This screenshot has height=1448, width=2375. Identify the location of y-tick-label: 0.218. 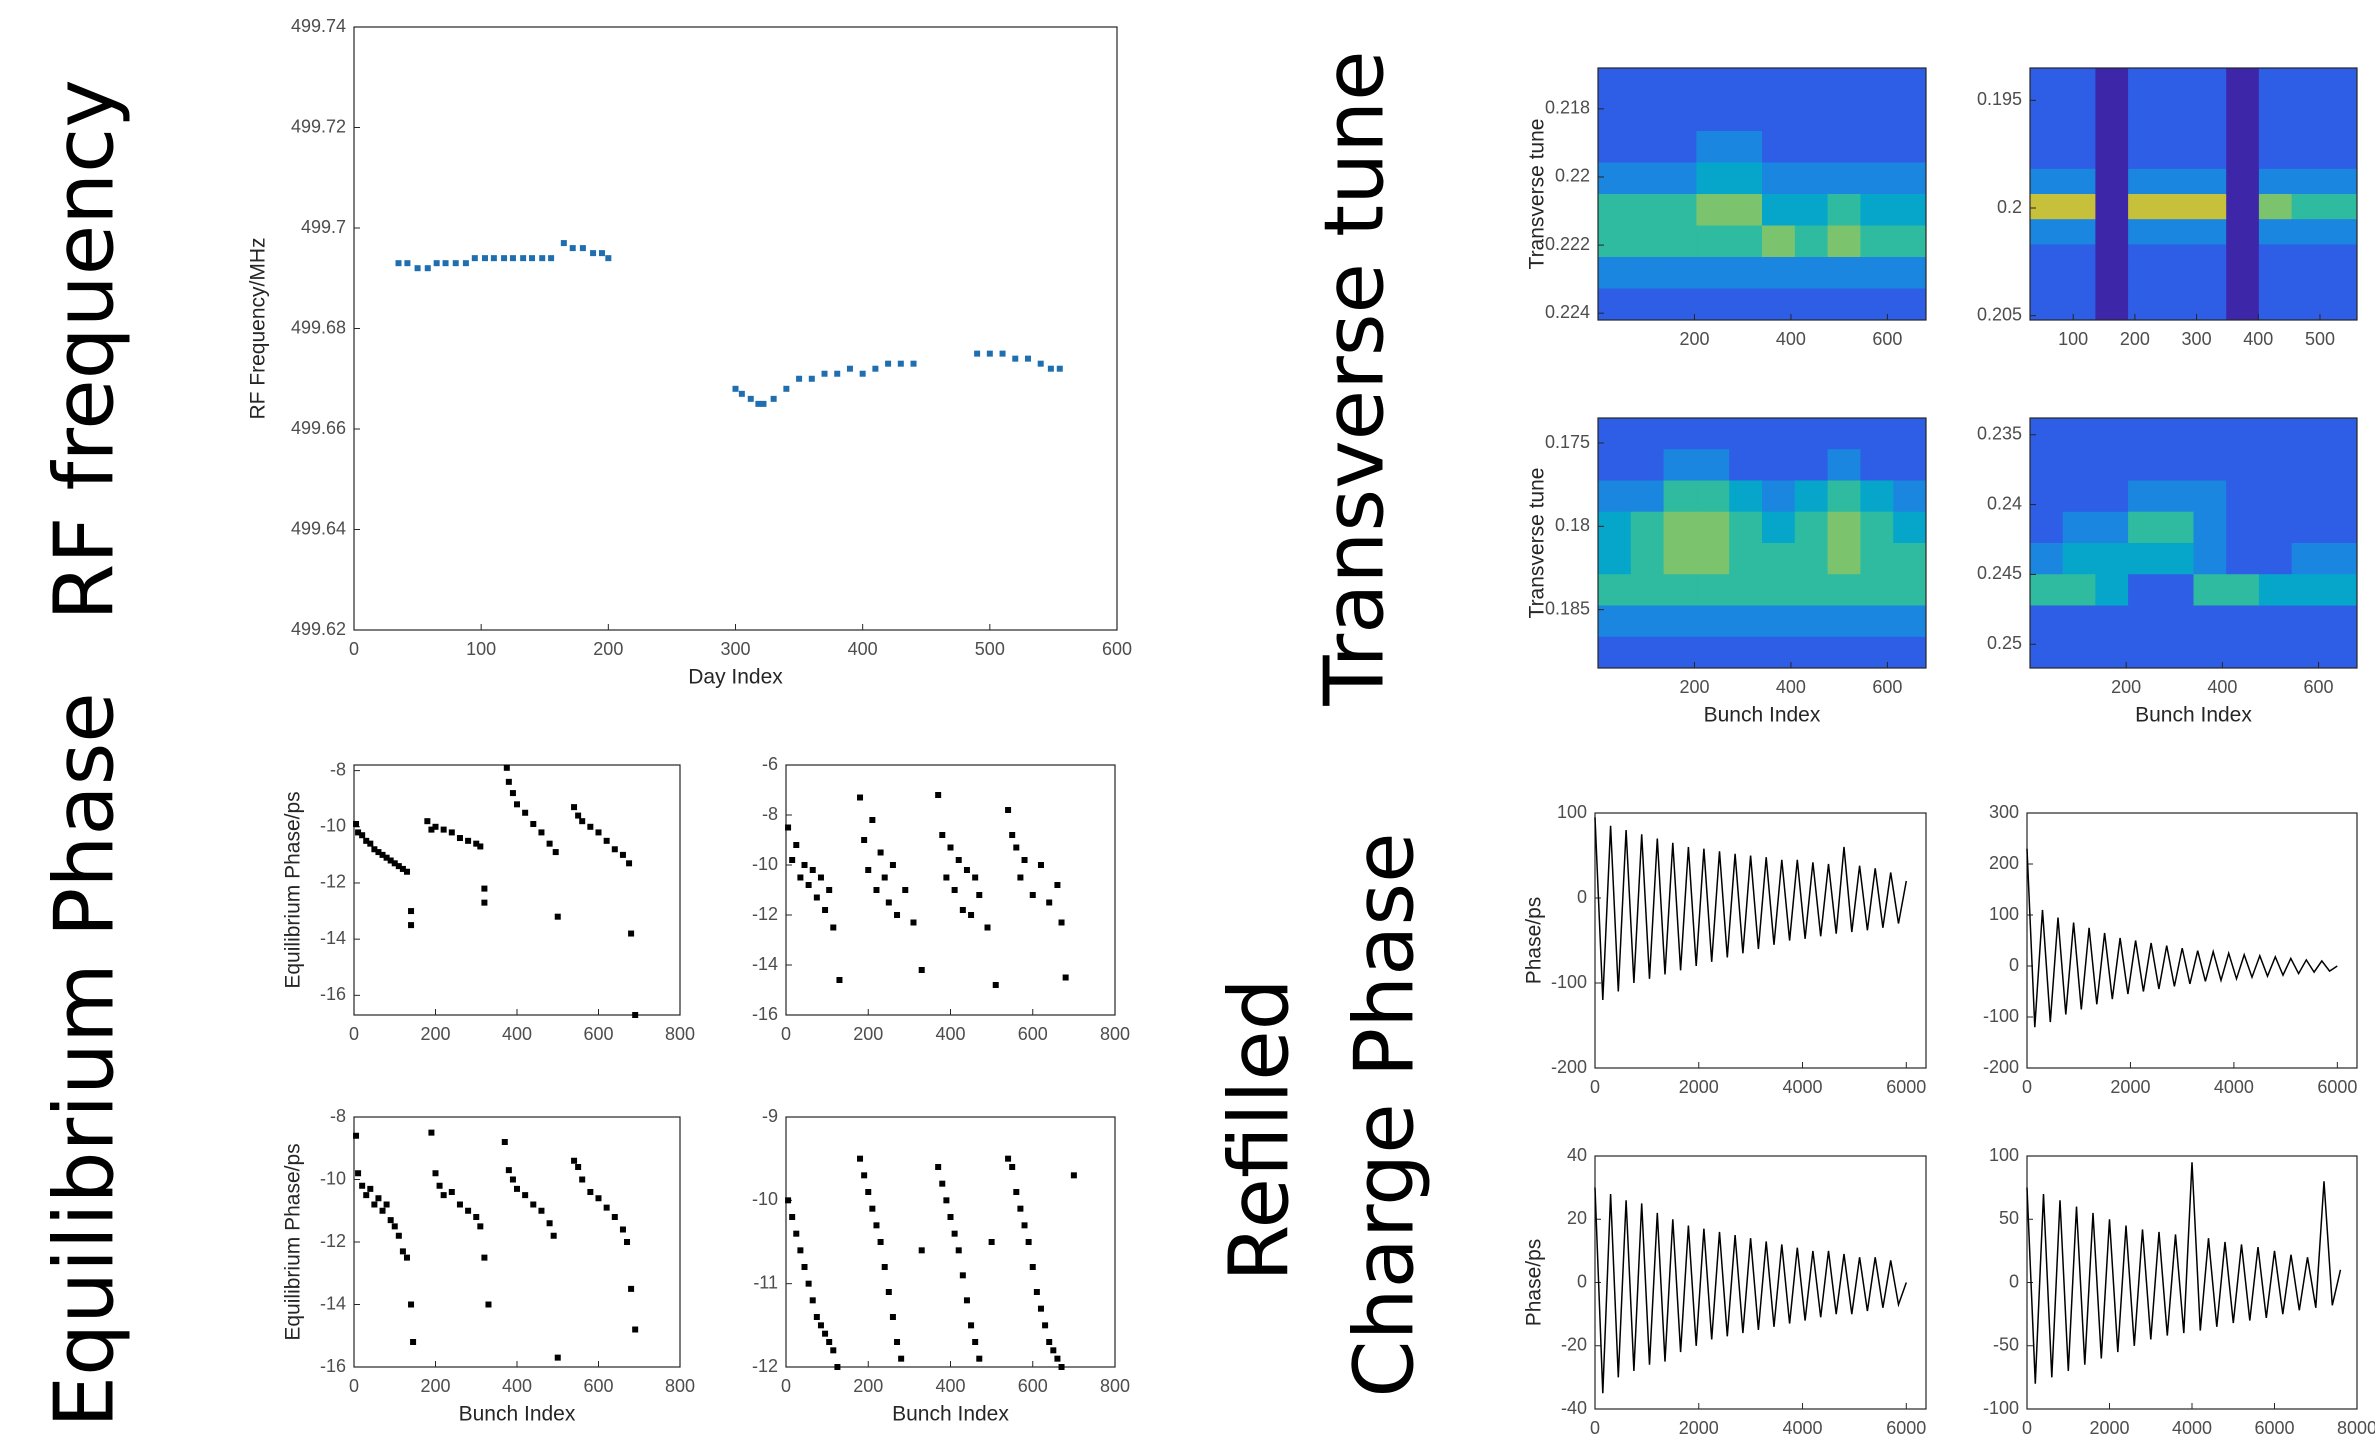
(1567, 108).